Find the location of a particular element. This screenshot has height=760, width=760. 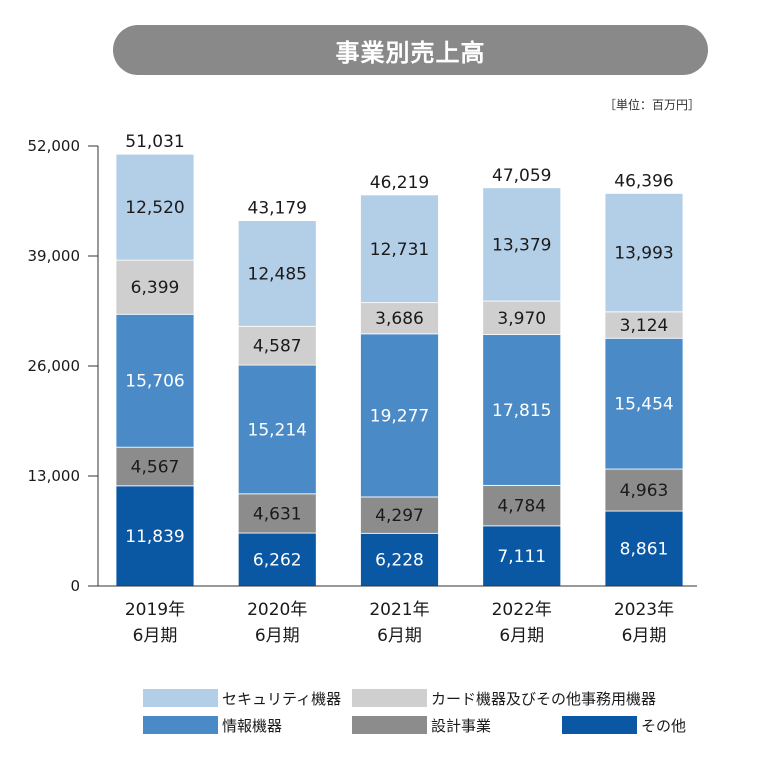

value-label-design-4: 4,963 is located at coordinates (644, 491).